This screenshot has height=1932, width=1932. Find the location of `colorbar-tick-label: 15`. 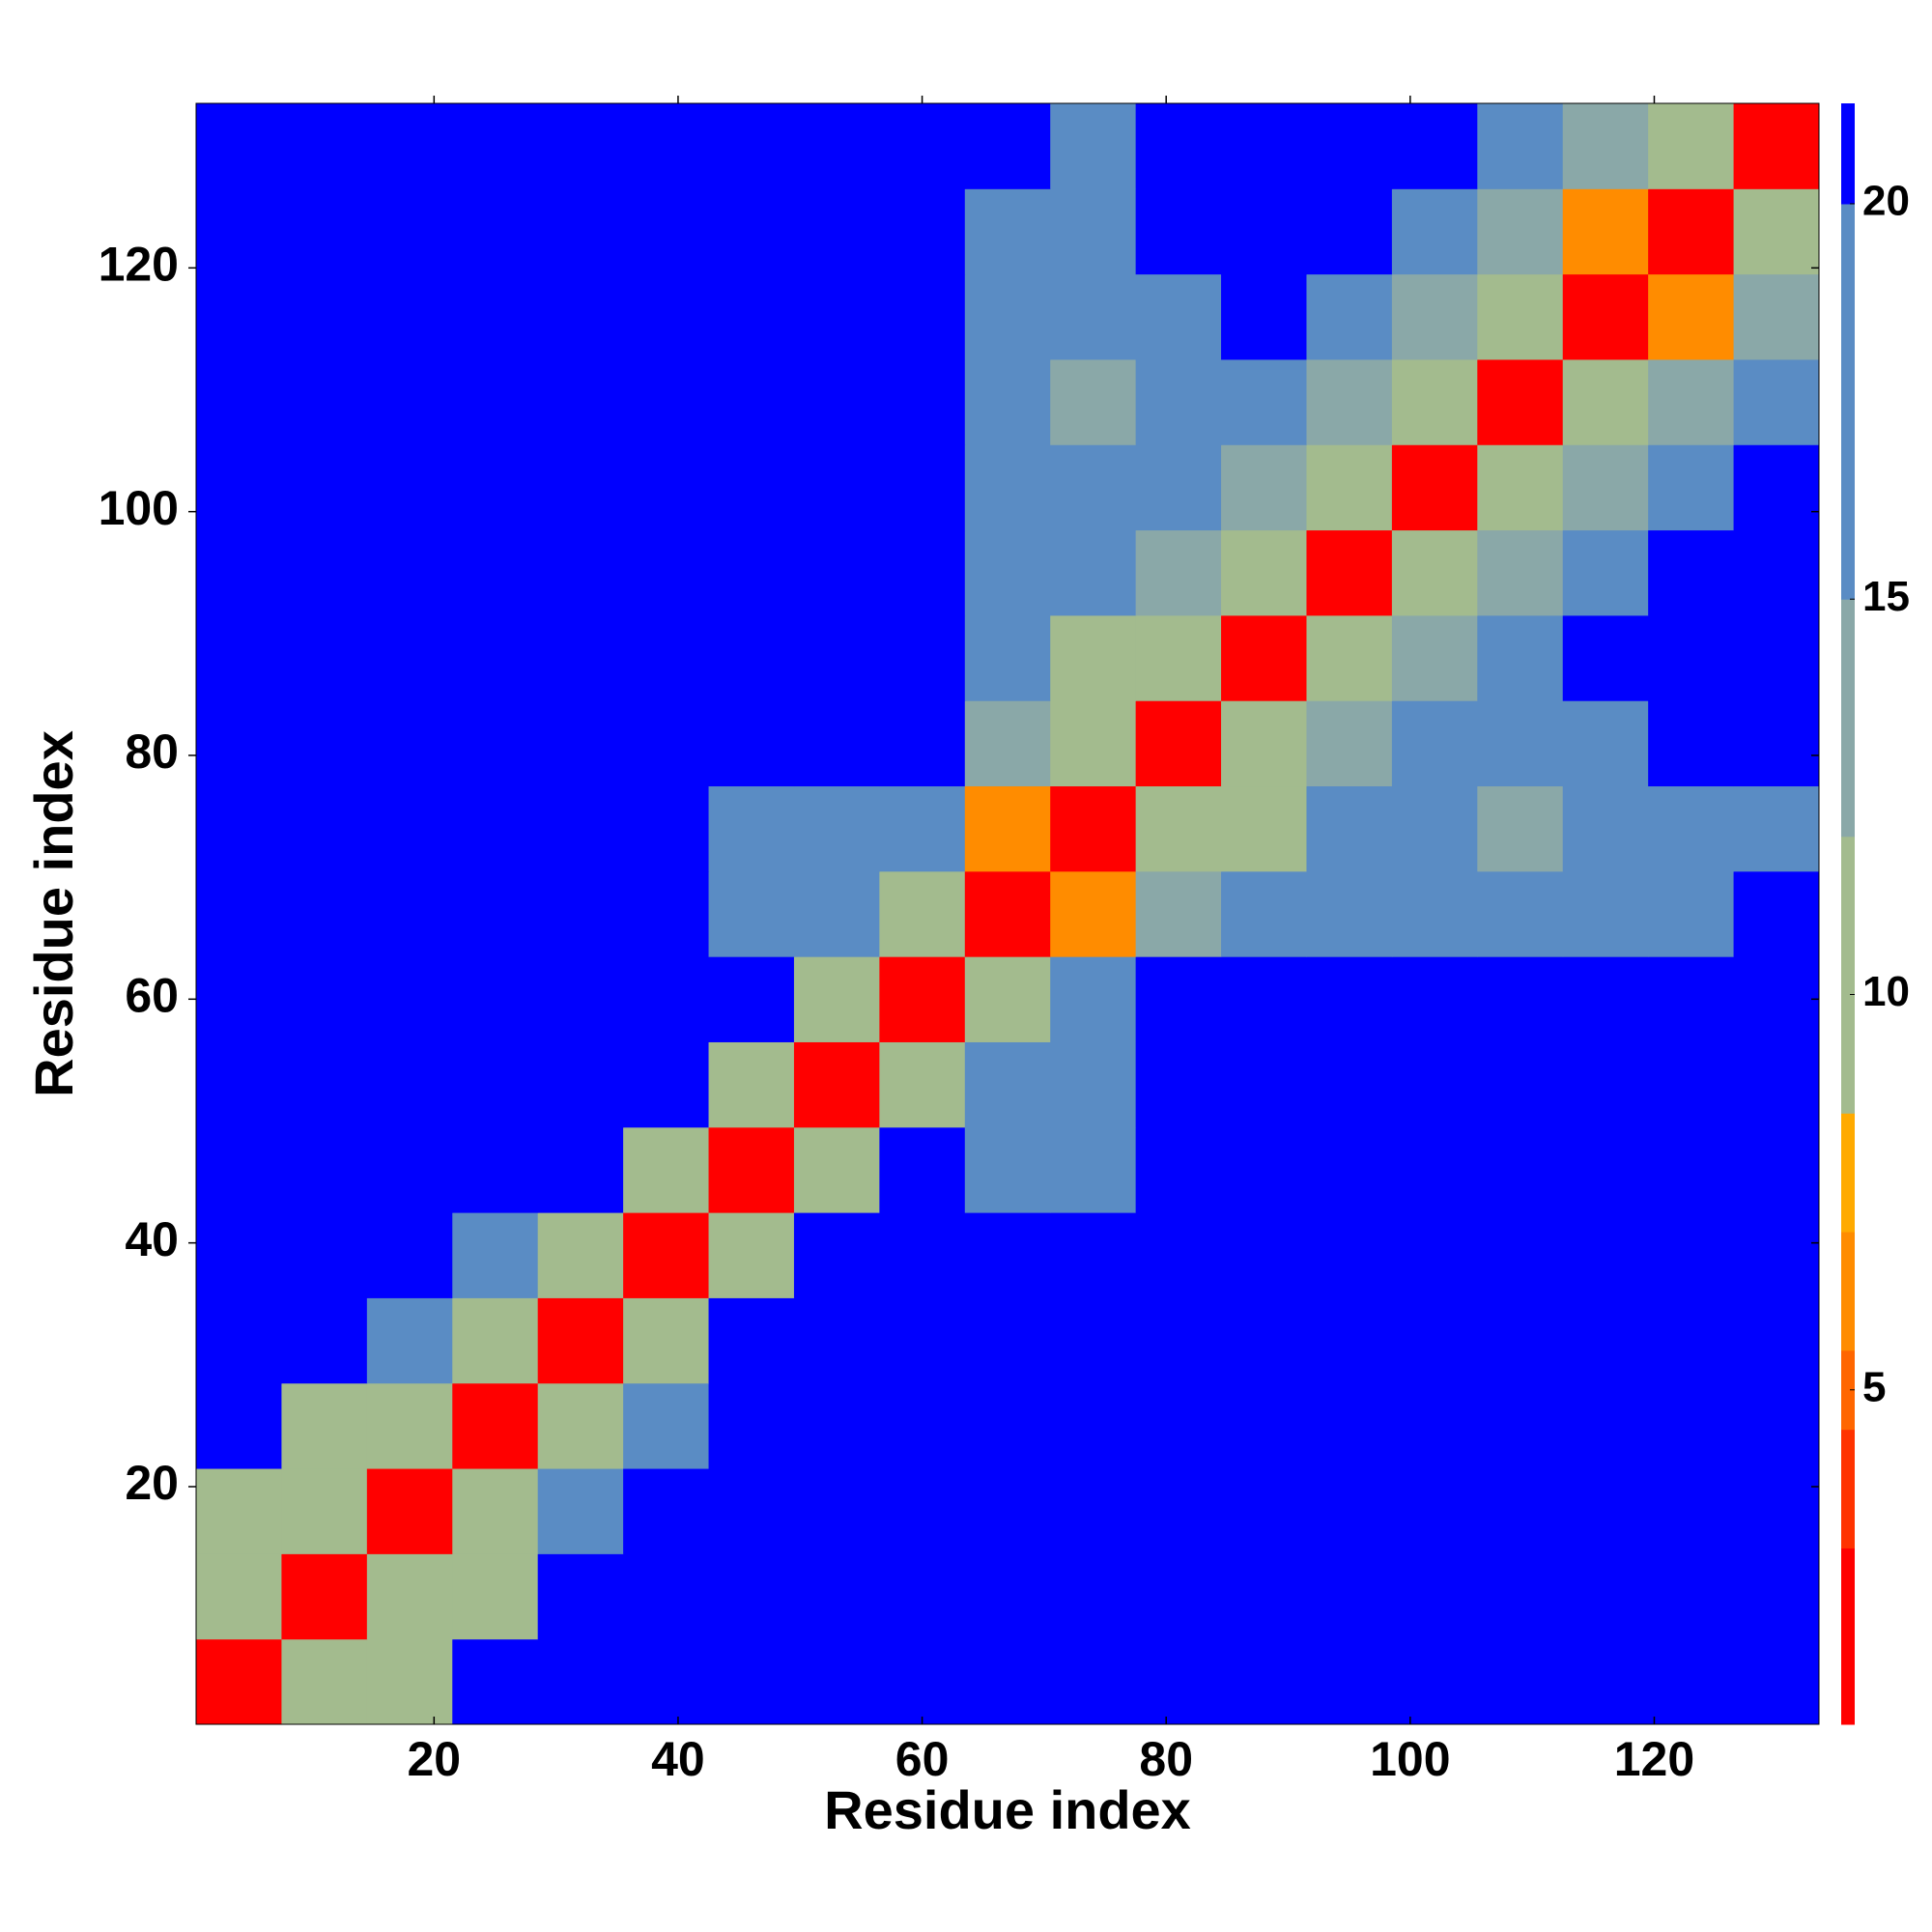

colorbar-tick-label: 15 is located at coordinates (1886, 596).